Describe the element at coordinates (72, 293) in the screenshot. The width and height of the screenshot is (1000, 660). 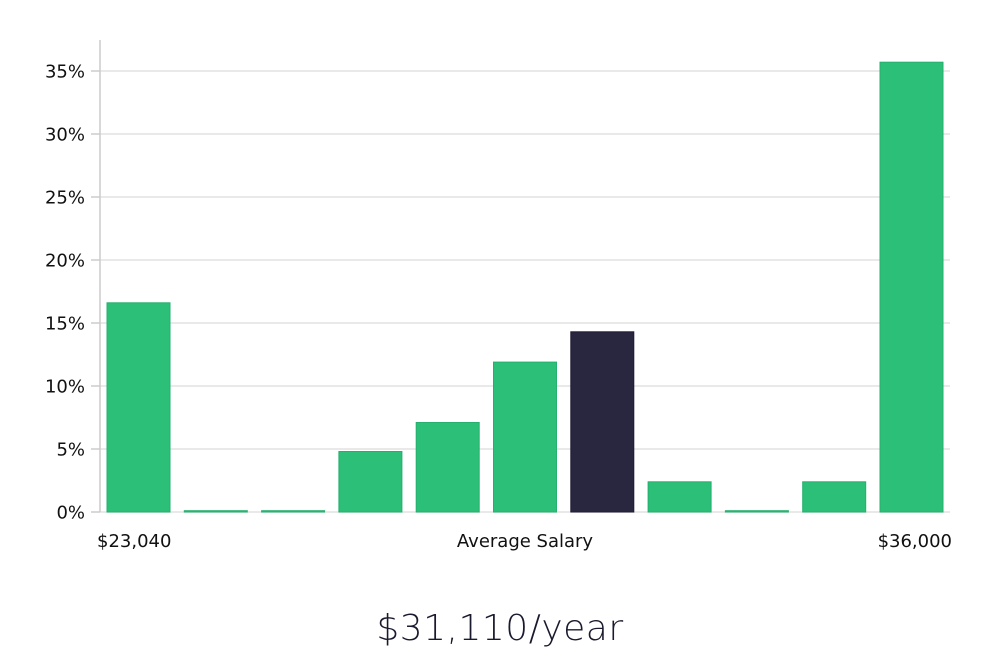
I see `y-axis-ticks: 0% 5% 10% 15% 20% 25% 30% 35%` at that location.